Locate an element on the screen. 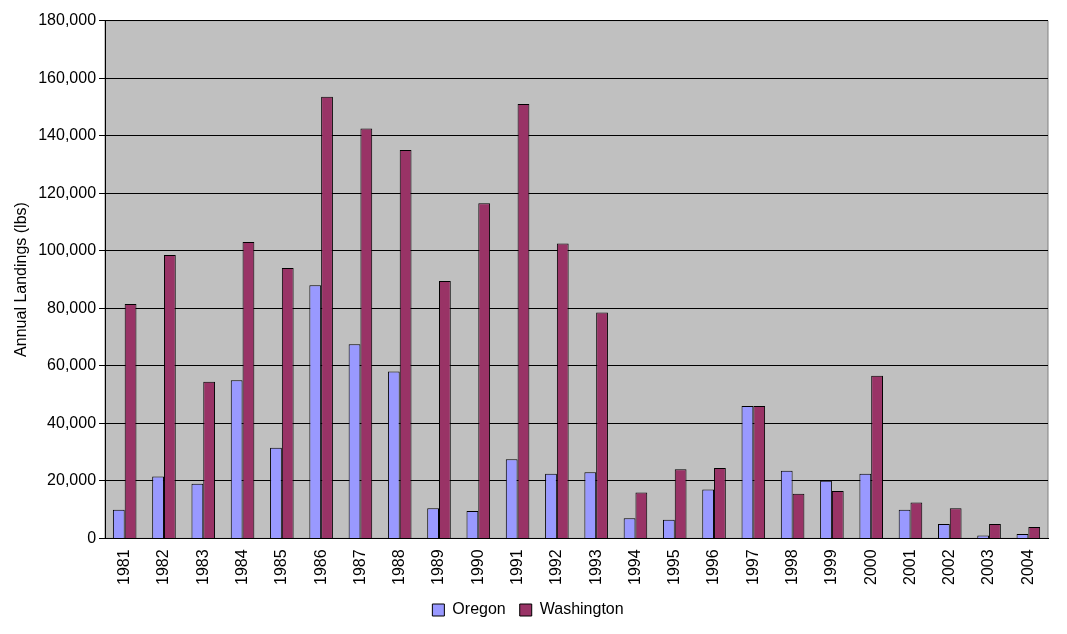 This screenshot has width=1067, height=634. x-tick-label: 1996 is located at coordinates (713, 567).